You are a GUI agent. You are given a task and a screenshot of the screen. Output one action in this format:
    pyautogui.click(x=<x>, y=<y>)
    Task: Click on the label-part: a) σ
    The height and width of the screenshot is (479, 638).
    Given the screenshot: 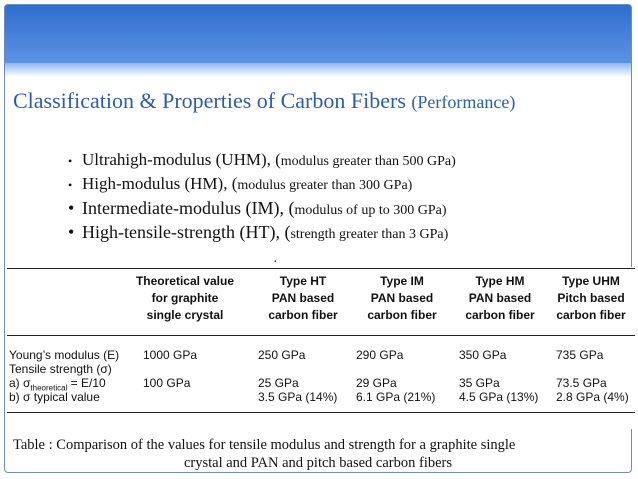 What is the action you would take?
    pyautogui.click(x=20, y=383)
    